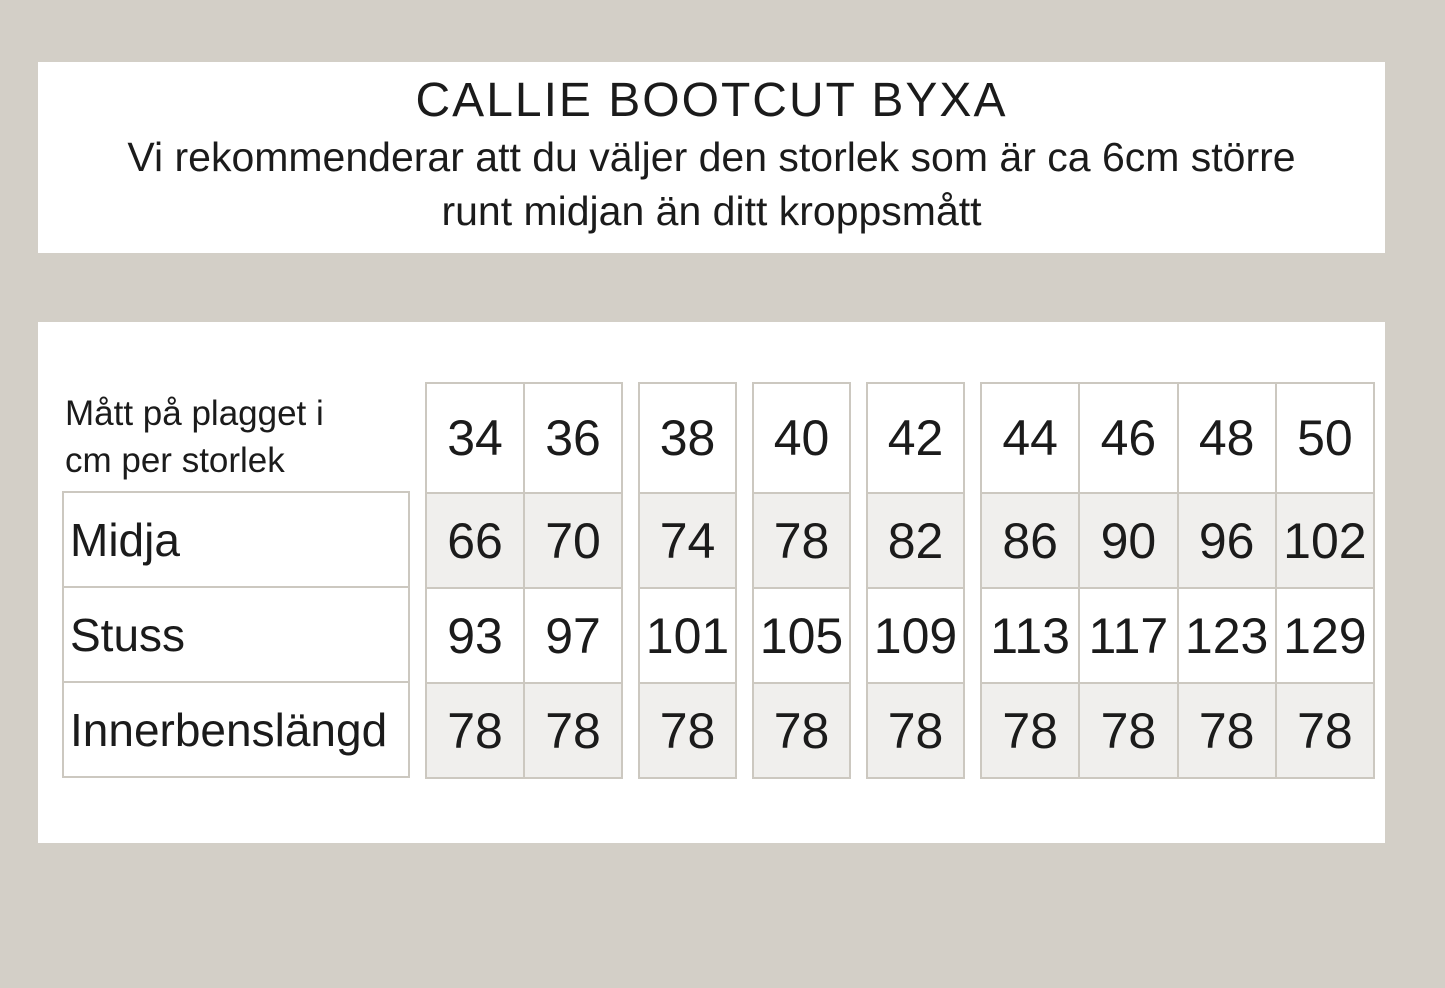  Describe the element at coordinates (801, 540) in the screenshot. I see `midja-value-cell: 78` at that location.